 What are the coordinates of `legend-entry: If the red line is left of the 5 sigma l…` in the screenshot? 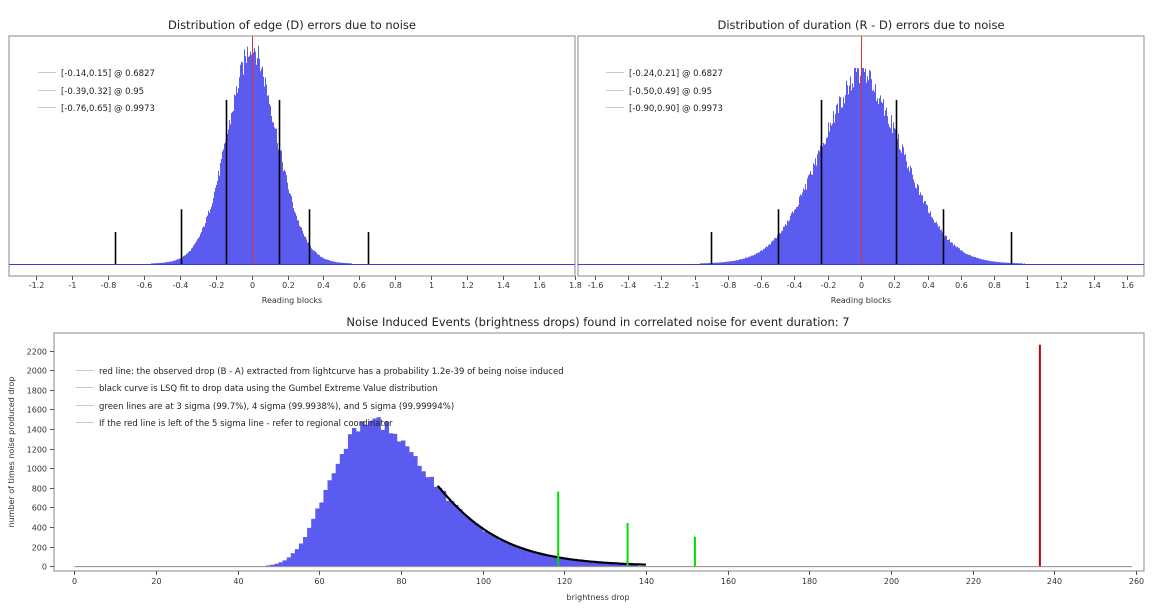 It's located at (246, 424).